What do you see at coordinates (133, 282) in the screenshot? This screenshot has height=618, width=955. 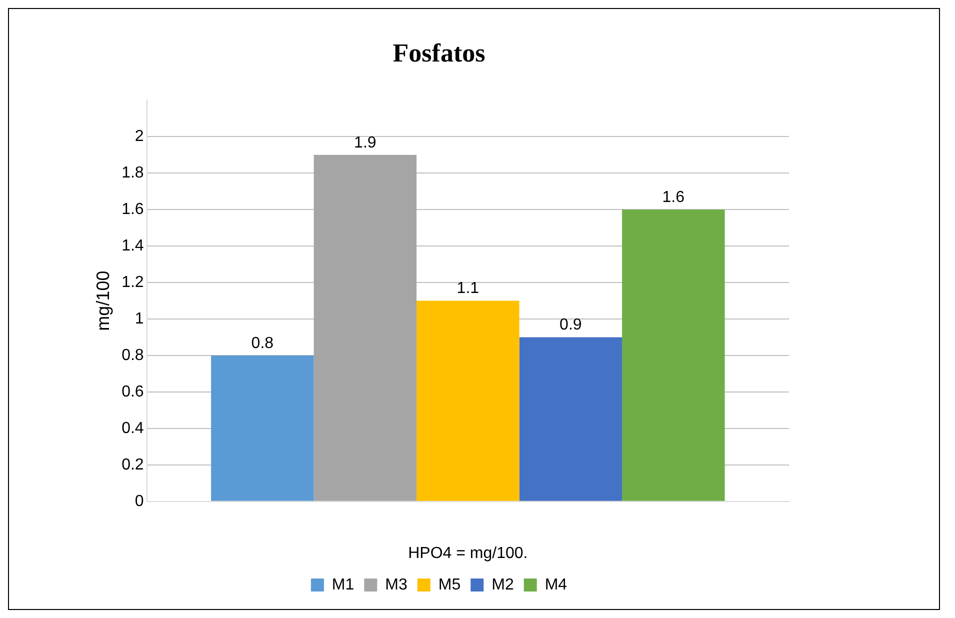 I see `y-tick-label: 1.2` at bounding box center [133, 282].